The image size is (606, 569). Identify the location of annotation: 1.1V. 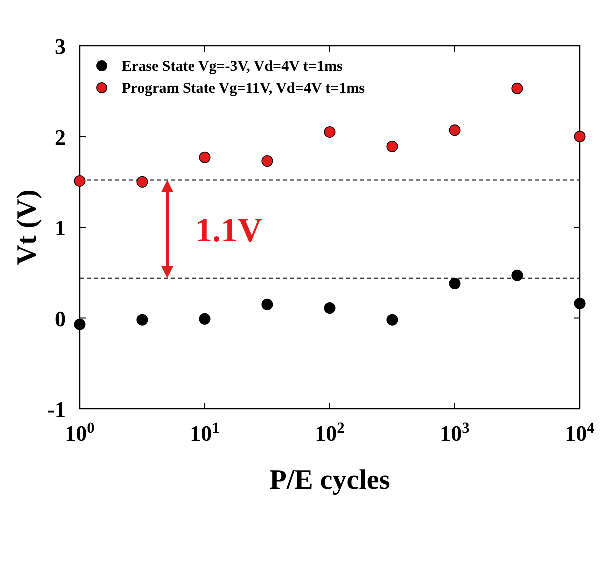
(229, 231).